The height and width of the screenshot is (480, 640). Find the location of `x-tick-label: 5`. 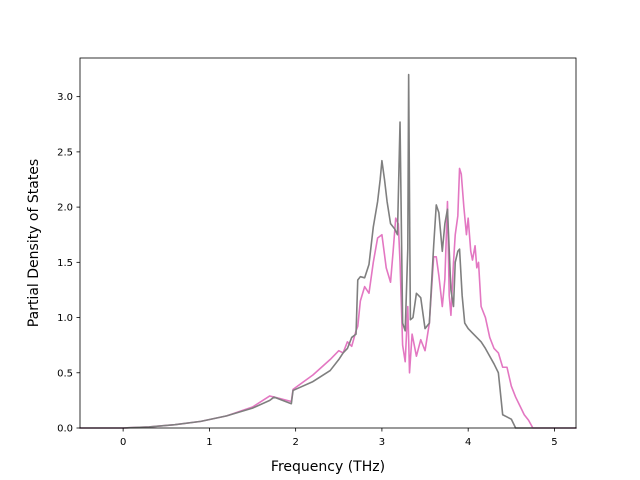

x-tick-label: 5 is located at coordinates (554, 442).